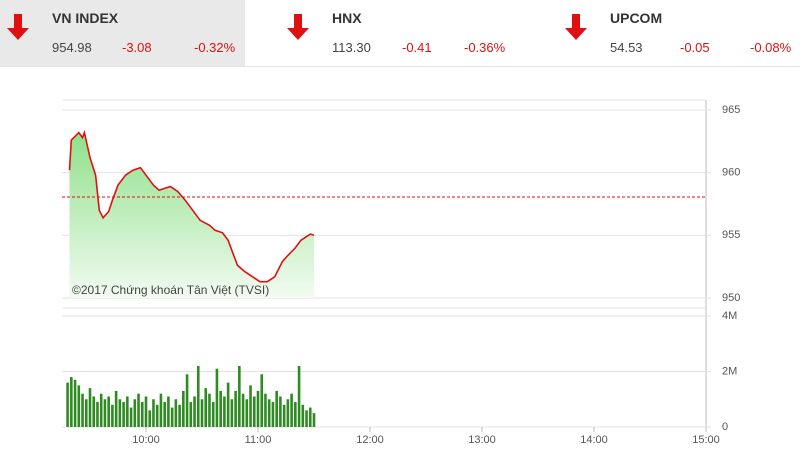 The width and height of the screenshot is (800, 459). What do you see at coordinates (137, 47) in the screenshot?
I see `index-change: -3.08` at bounding box center [137, 47].